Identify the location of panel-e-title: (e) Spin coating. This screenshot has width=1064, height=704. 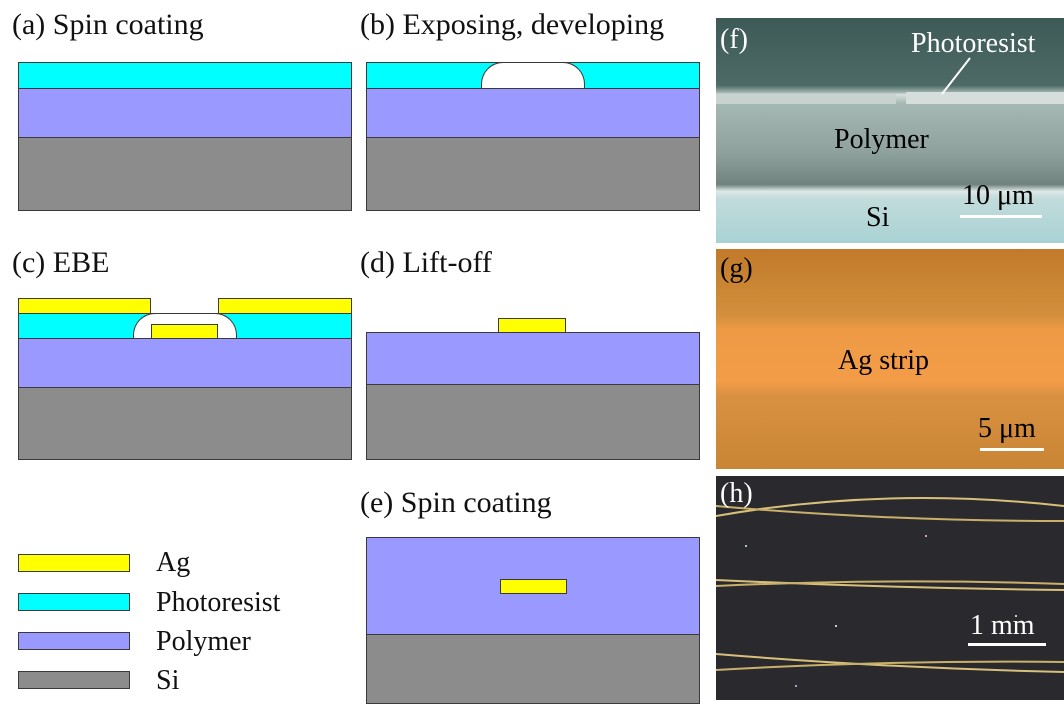
(456, 502).